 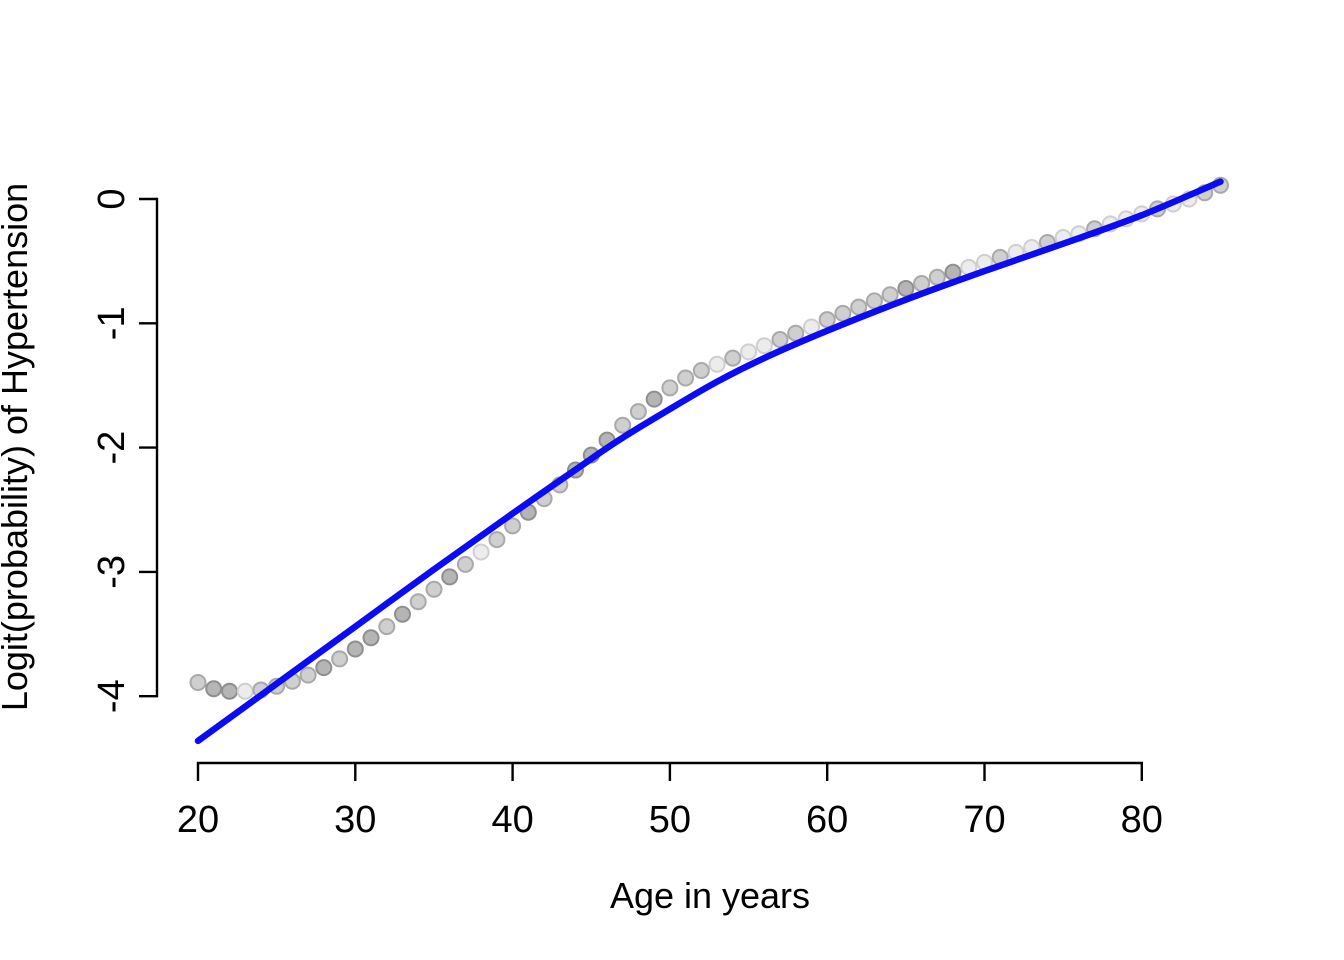 I want to click on y-tick-label: -4, so click(x=112, y=696).